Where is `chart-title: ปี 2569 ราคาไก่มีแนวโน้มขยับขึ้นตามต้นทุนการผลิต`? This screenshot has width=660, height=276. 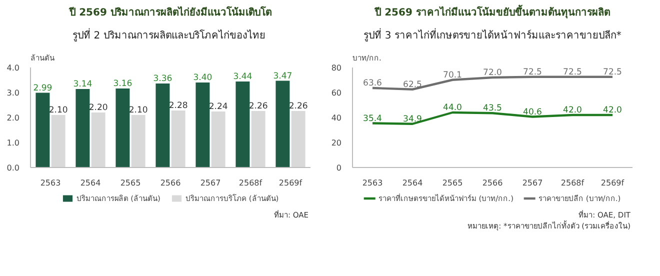 chart-title: ปี 2569 ราคาไก่มีแนวโน้มขยับขึ้นตามต้นทุนการผลิต is located at coordinates (492, 11).